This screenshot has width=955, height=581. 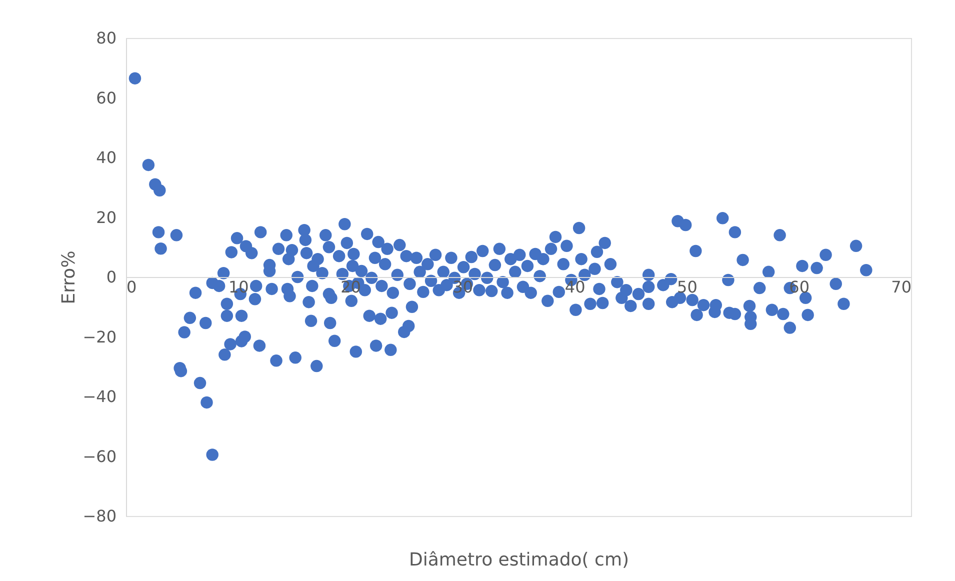 I want to click on x-axis-title: Diâmetro estimado( cm), so click(x=519, y=560).